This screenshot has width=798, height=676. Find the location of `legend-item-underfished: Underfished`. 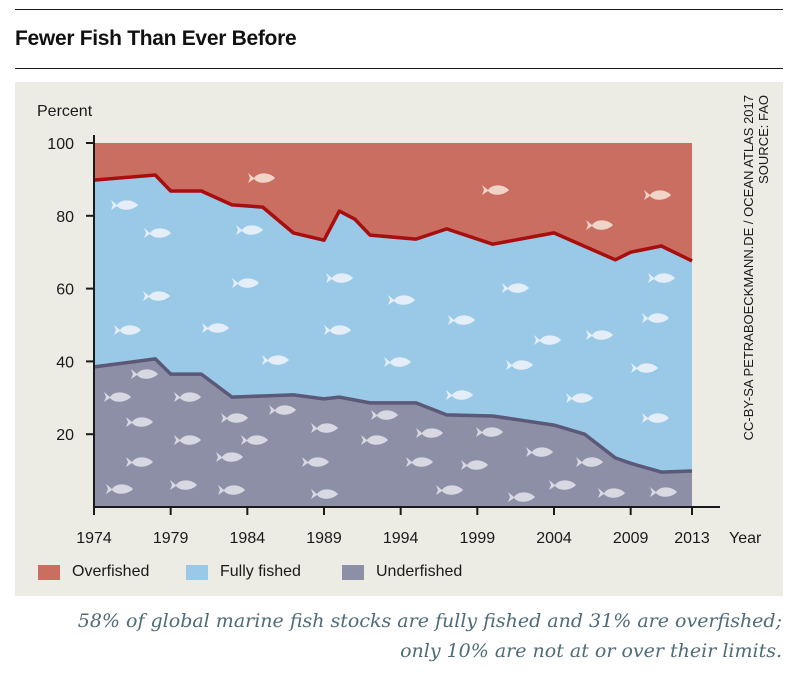

legend-item-underfished: Underfished is located at coordinates (402, 572).